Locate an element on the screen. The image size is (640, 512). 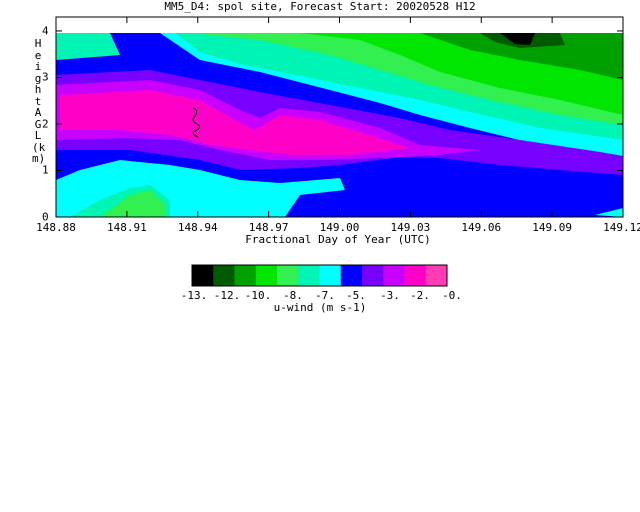
x-tick-label: 149.00 is located at coordinates (339, 227).